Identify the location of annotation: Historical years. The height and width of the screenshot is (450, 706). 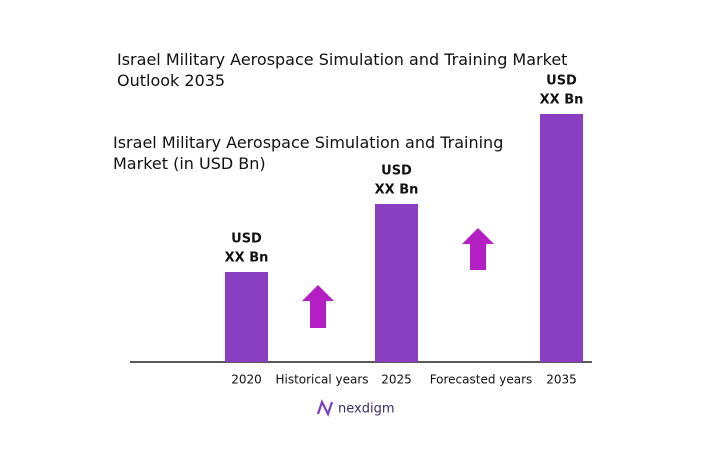
(321, 380).